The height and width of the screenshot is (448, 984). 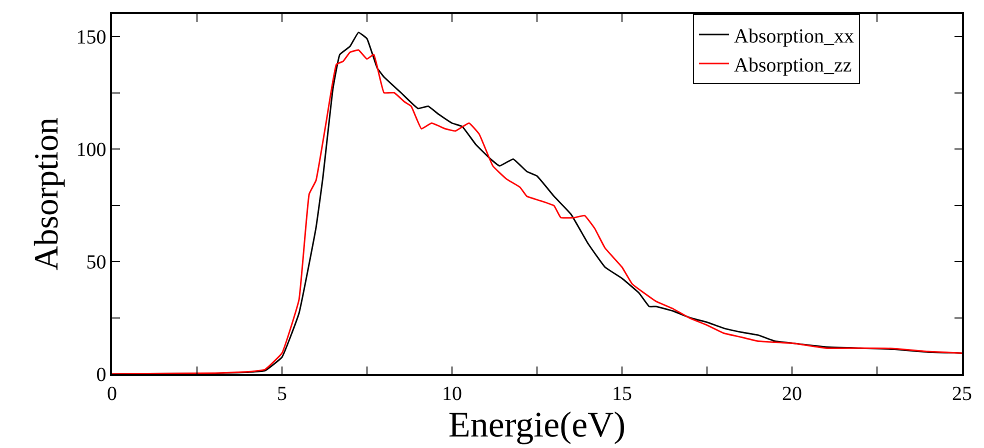 What do you see at coordinates (452, 393) in the screenshot?
I see `x-tick-label: 10` at bounding box center [452, 393].